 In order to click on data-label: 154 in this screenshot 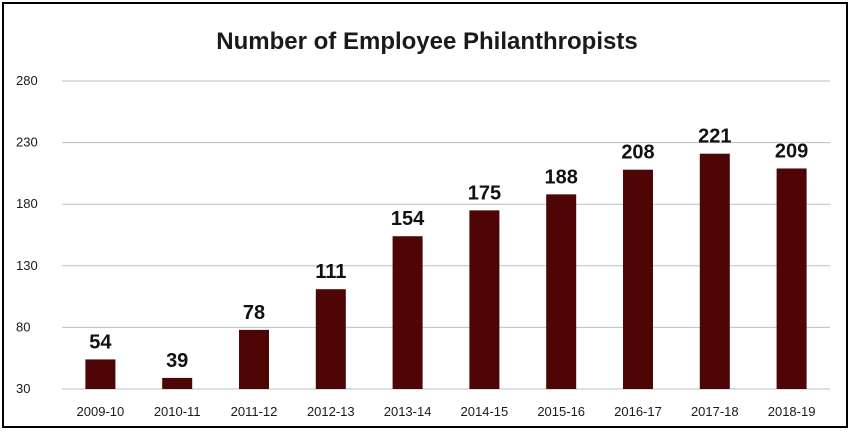, I will do `click(408, 219)`.